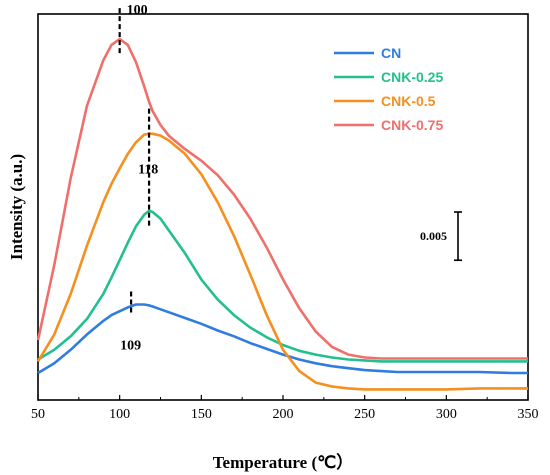 The height and width of the screenshot is (475, 550). What do you see at coordinates (282, 339) in the screenshot?
I see `series-line-cn` at bounding box center [282, 339].